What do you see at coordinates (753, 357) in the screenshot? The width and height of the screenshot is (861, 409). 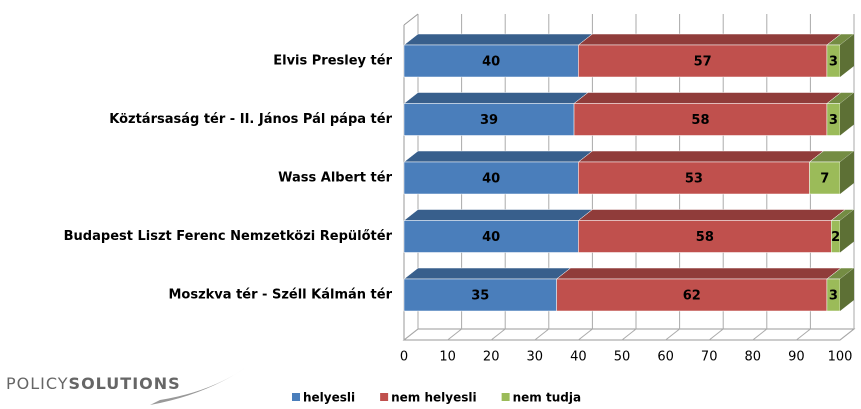 I see `x-tick-label: 80` at bounding box center [753, 357].